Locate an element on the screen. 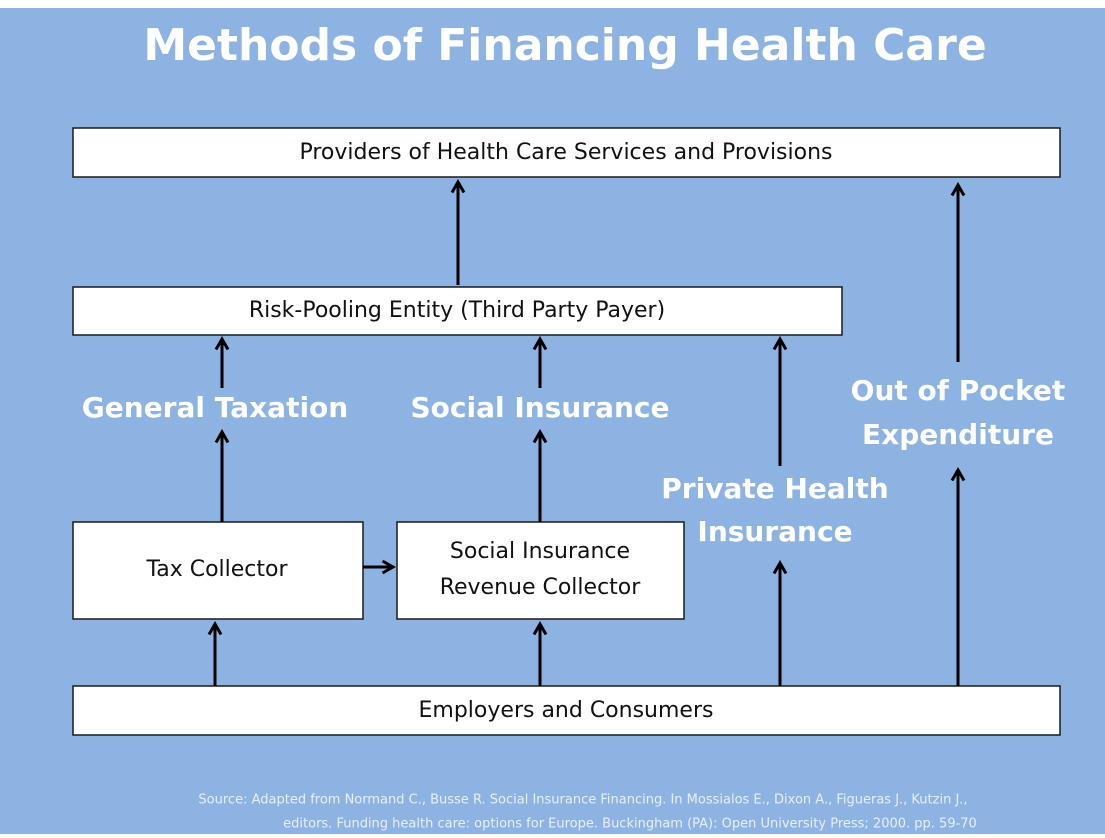  node-label: Employers and Consumers is located at coordinates (566, 710).